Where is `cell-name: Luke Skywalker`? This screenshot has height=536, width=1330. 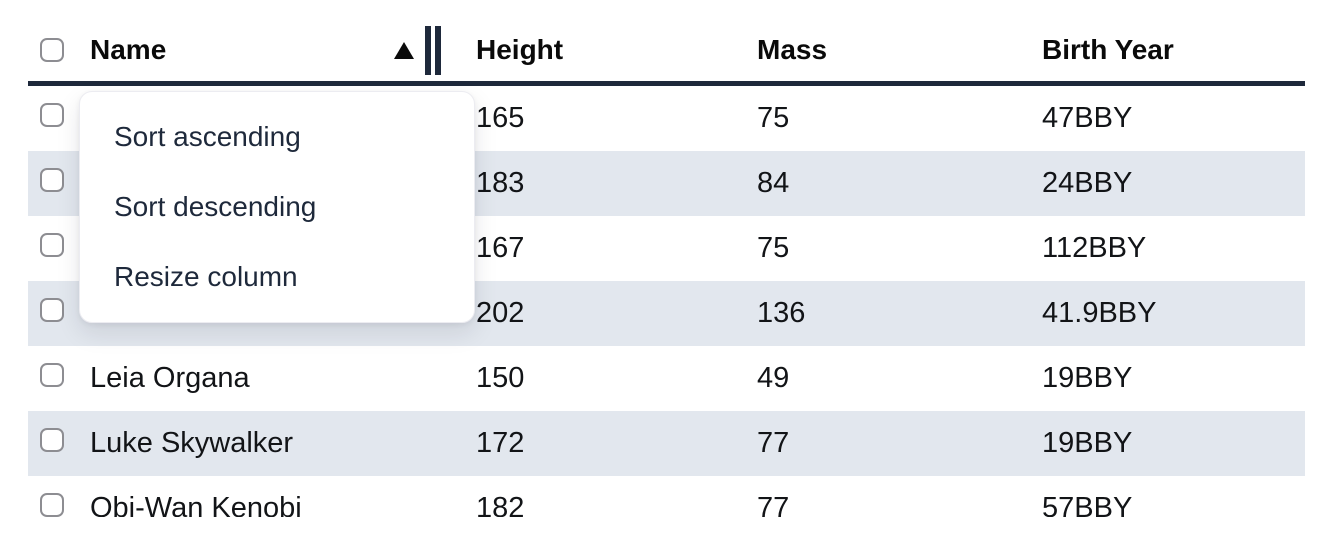
cell-name: Luke Skywalker is located at coordinates (192, 443).